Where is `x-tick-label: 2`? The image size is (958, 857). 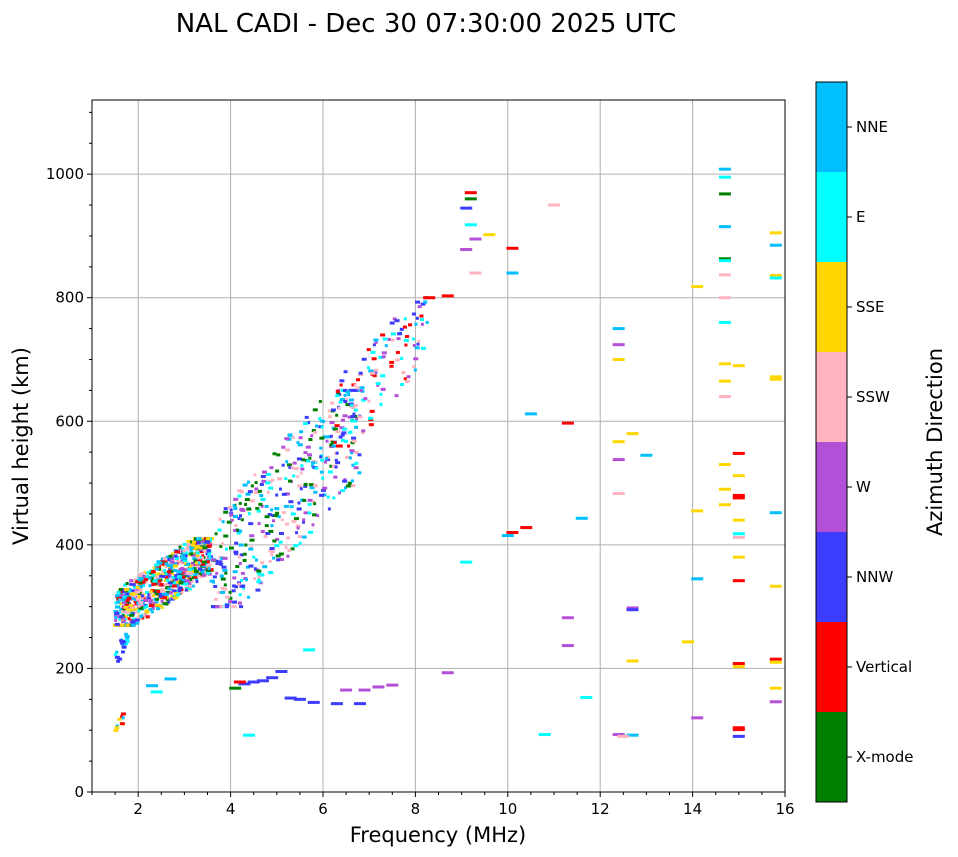
x-tick-label: 2 is located at coordinates (138, 809).